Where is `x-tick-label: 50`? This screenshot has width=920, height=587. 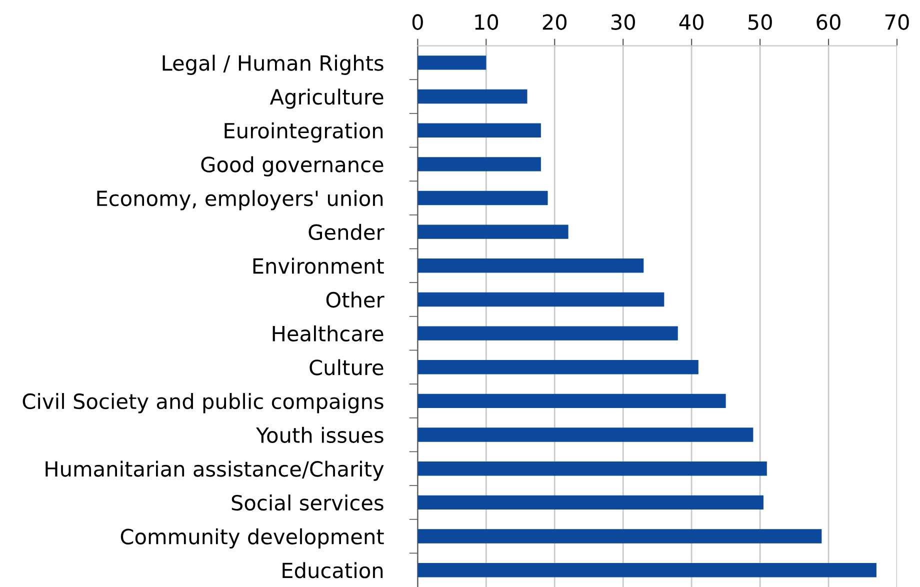 x-tick-label: 50 is located at coordinates (760, 22).